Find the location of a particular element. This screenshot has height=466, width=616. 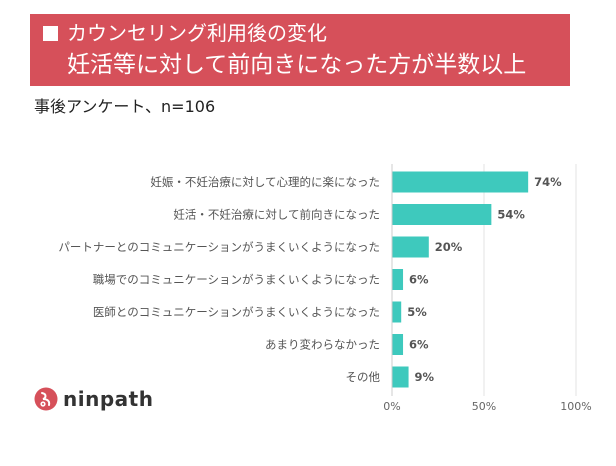

survey-subtitle: 事後アンケート、n=106 is located at coordinates (125, 106).